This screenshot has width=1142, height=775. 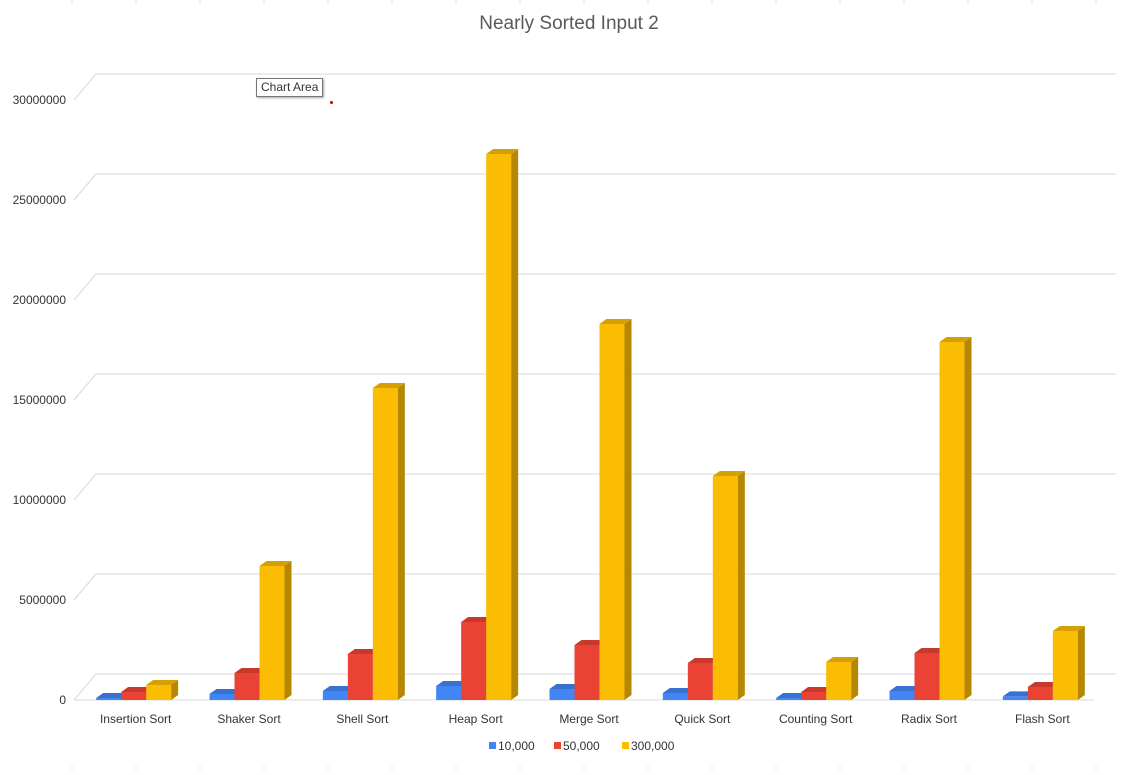 I want to click on x-category-label: Shell Sort, so click(x=362, y=719).